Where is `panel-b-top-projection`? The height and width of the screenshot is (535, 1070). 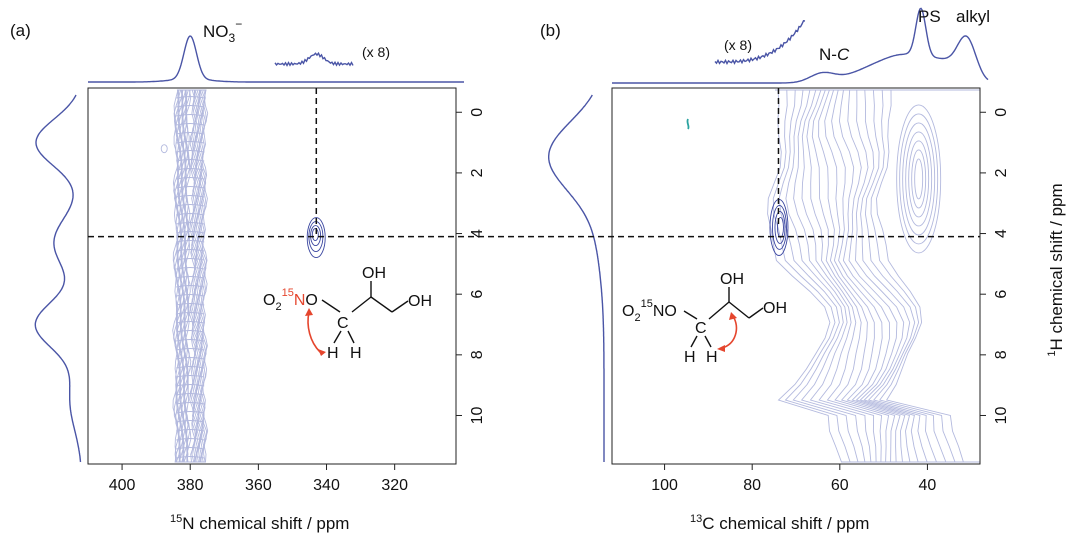
panel-b-top-projection is located at coordinates (800, 45).